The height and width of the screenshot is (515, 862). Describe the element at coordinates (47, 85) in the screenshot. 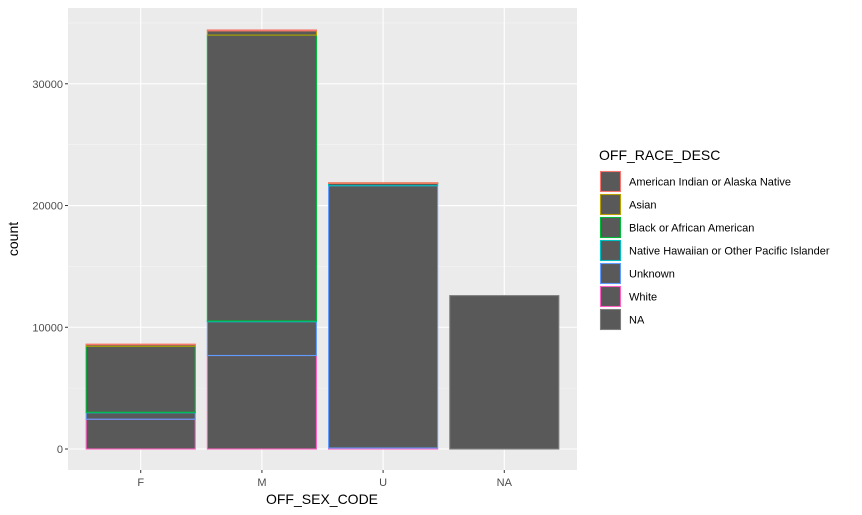

I see `y-tick-label: 30000` at that location.